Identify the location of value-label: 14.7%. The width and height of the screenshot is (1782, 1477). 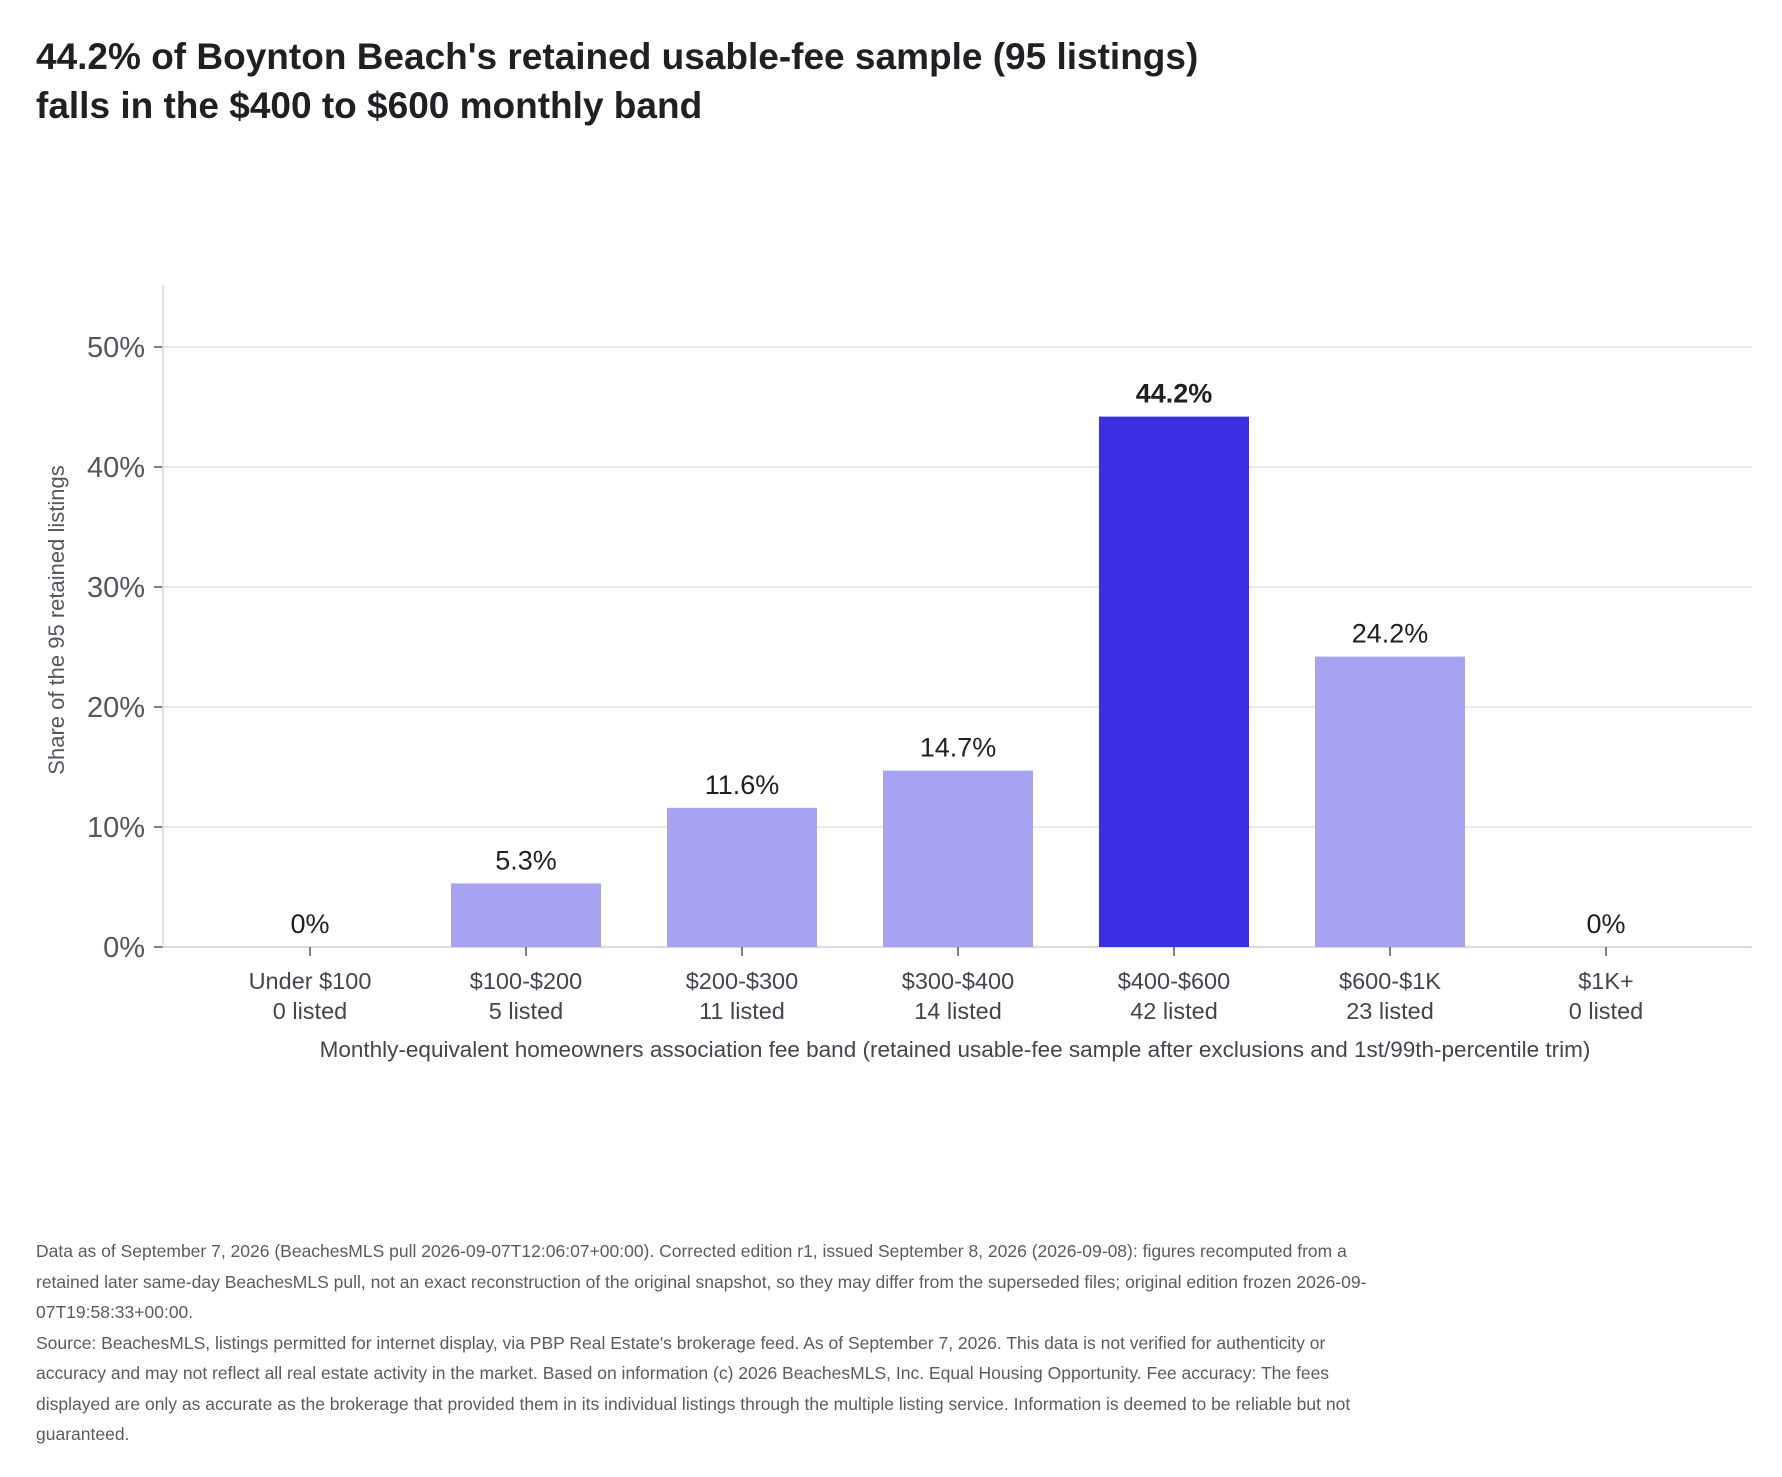
(958, 748).